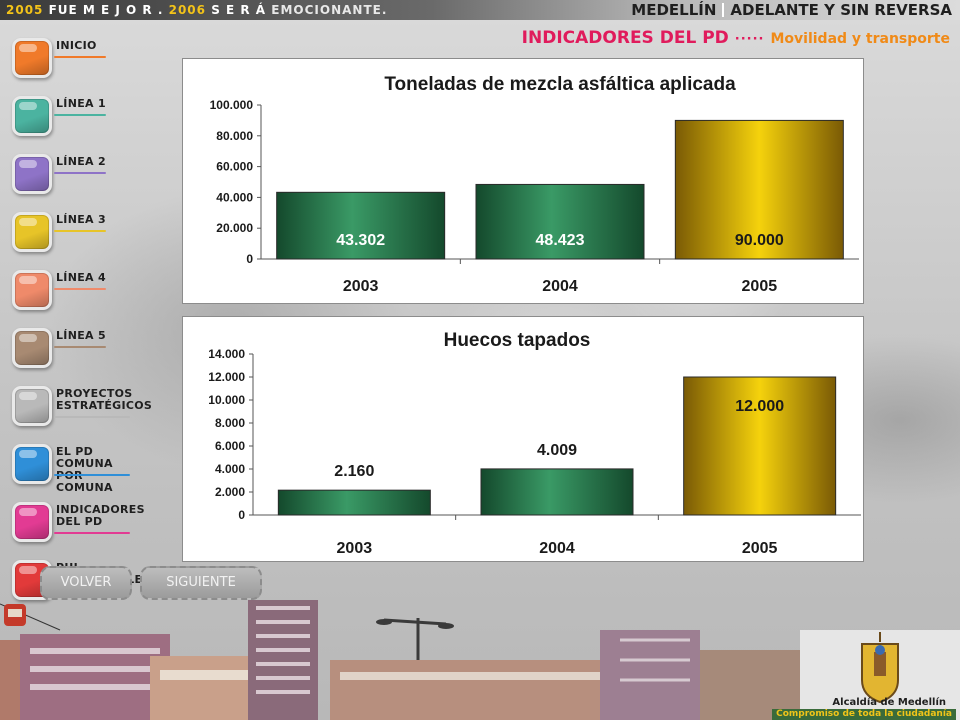 The image size is (960, 720). Describe the element at coordinates (76, 45) in the screenshot. I see `sidebar-item-label: INICIO` at that location.